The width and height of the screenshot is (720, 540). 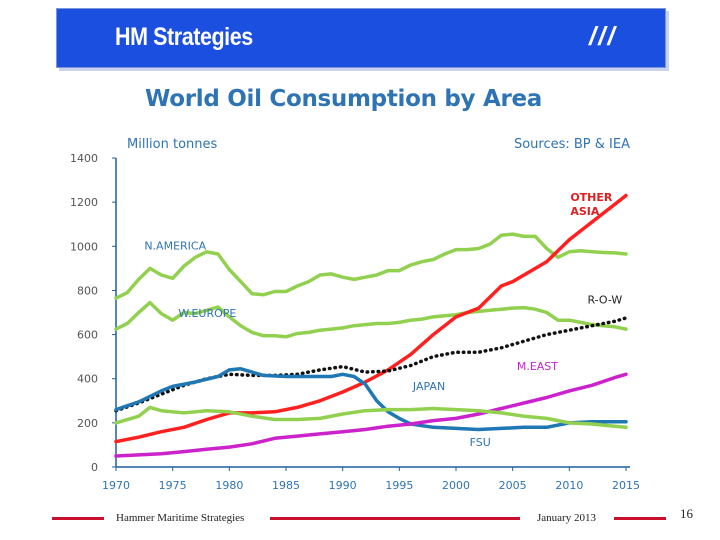 I want to click on y-tick-label: 1000, so click(x=84, y=246).